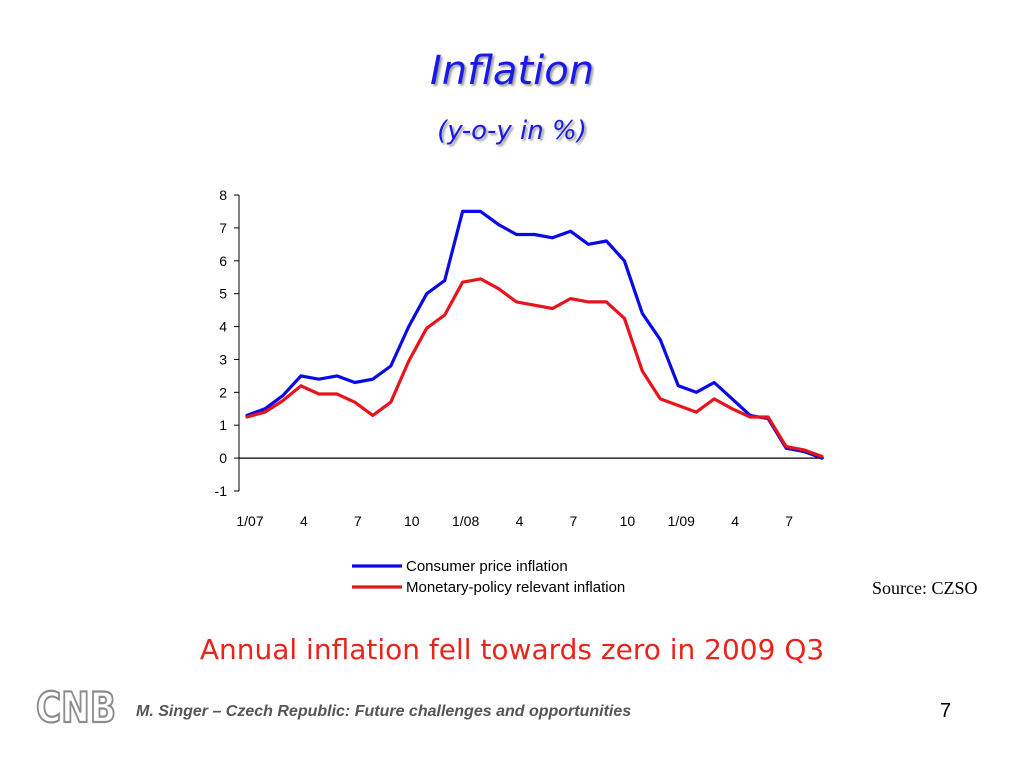 This screenshot has width=1024, height=768. What do you see at coordinates (249, 521) in the screenshot?
I see `x-tick-label: 1/07` at bounding box center [249, 521].